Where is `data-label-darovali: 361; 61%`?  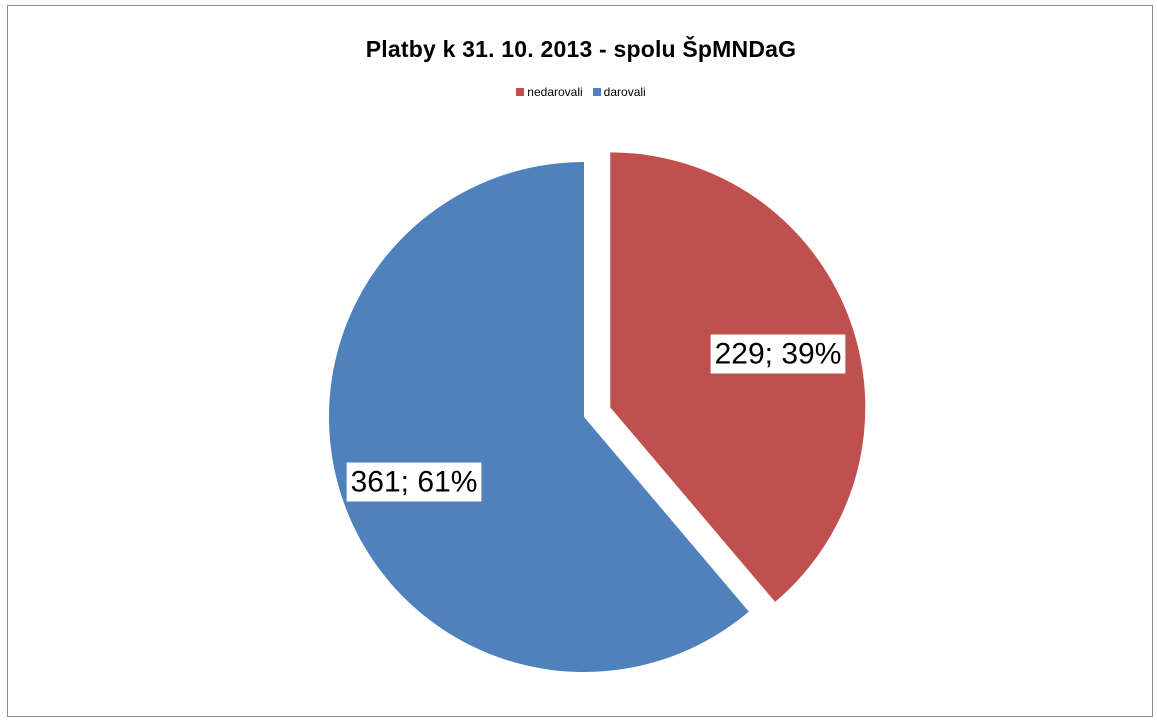
data-label-darovali: 361; 61% is located at coordinates (414, 482).